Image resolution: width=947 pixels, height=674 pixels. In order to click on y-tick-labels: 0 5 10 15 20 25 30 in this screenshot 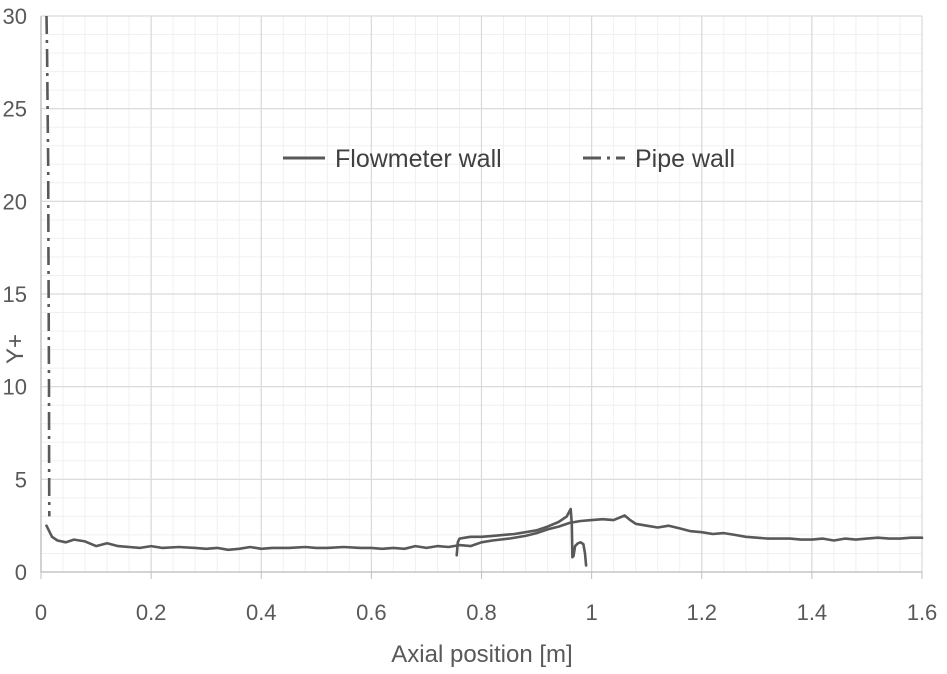, I will do `click(15, 294)`.